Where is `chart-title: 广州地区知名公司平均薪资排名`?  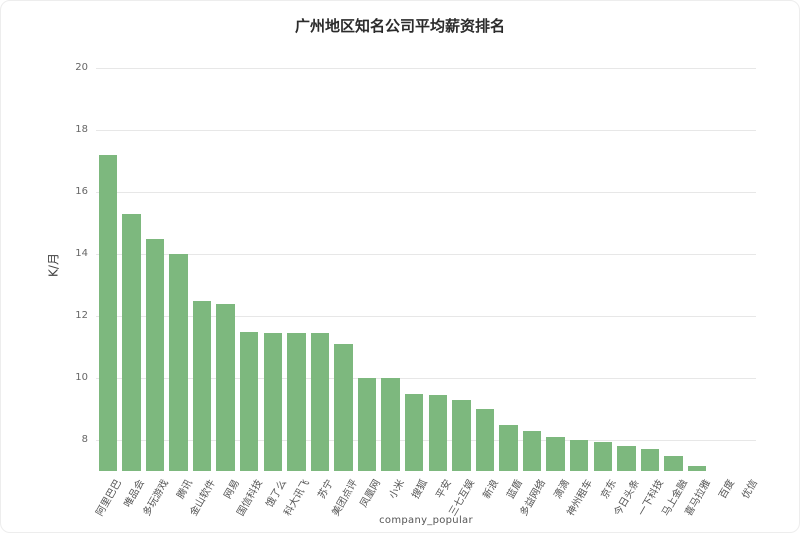
chart-title: 广州地区知名公司平均薪资排名 is located at coordinates (399, 26).